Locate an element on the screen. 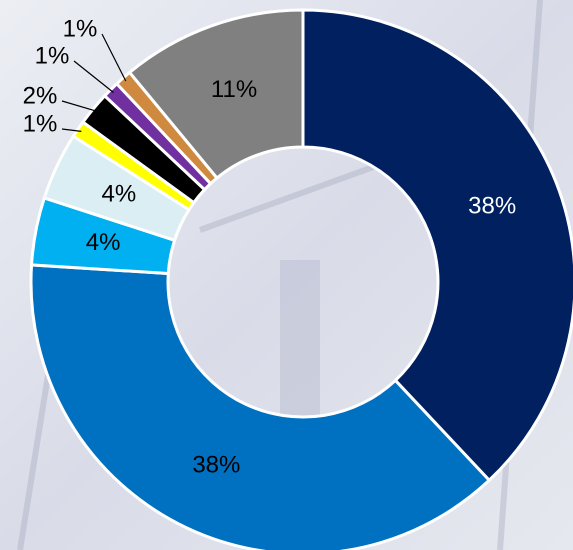 The image size is (573, 550). data-label: 11% is located at coordinates (234, 89).